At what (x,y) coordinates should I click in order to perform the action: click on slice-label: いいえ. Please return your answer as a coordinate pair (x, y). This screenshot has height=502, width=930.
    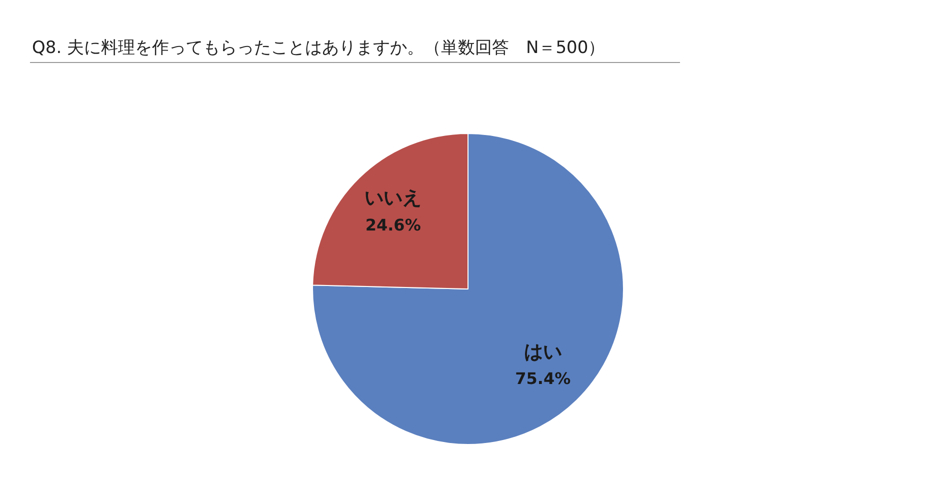
    Looking at the image, I should click on (393, 198).